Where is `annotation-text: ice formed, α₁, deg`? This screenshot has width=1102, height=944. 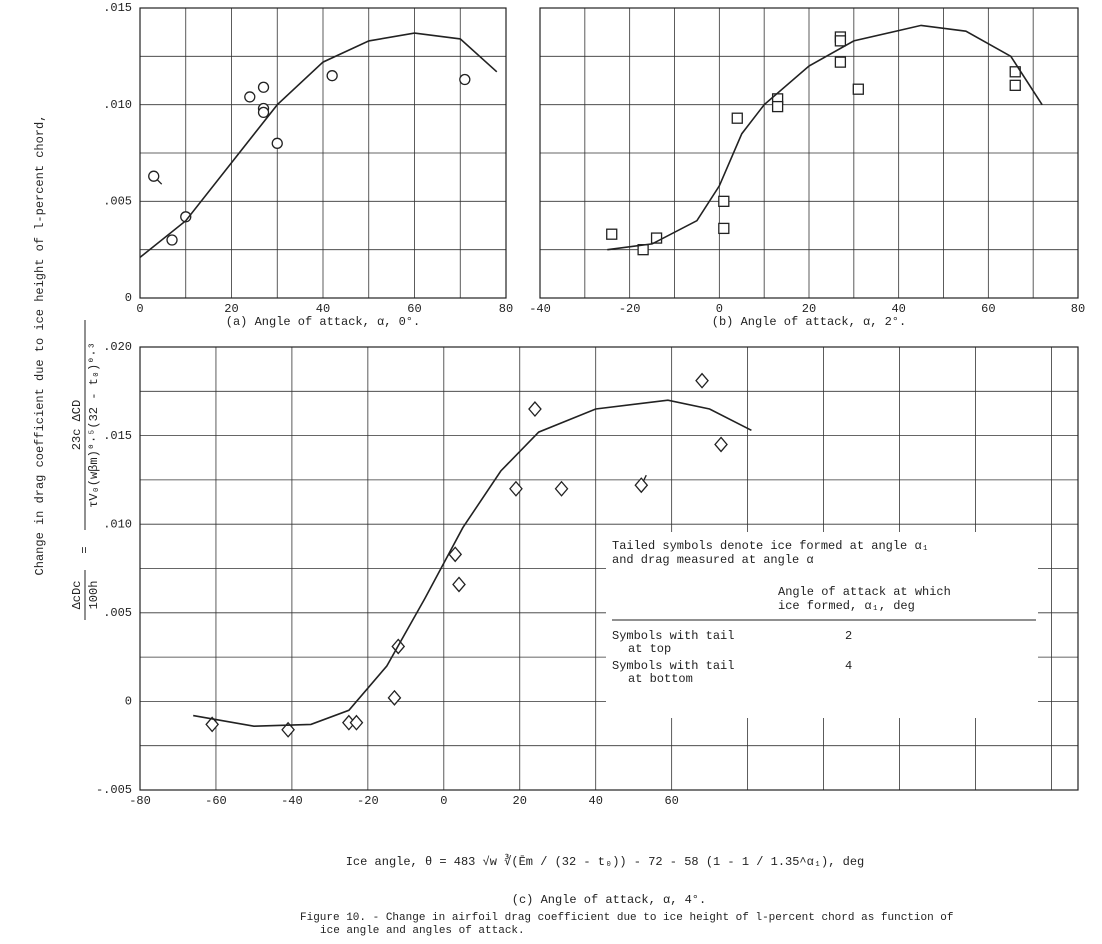
annotation-text: ice formed, α₁, deg is located at coordinates (846, 606).